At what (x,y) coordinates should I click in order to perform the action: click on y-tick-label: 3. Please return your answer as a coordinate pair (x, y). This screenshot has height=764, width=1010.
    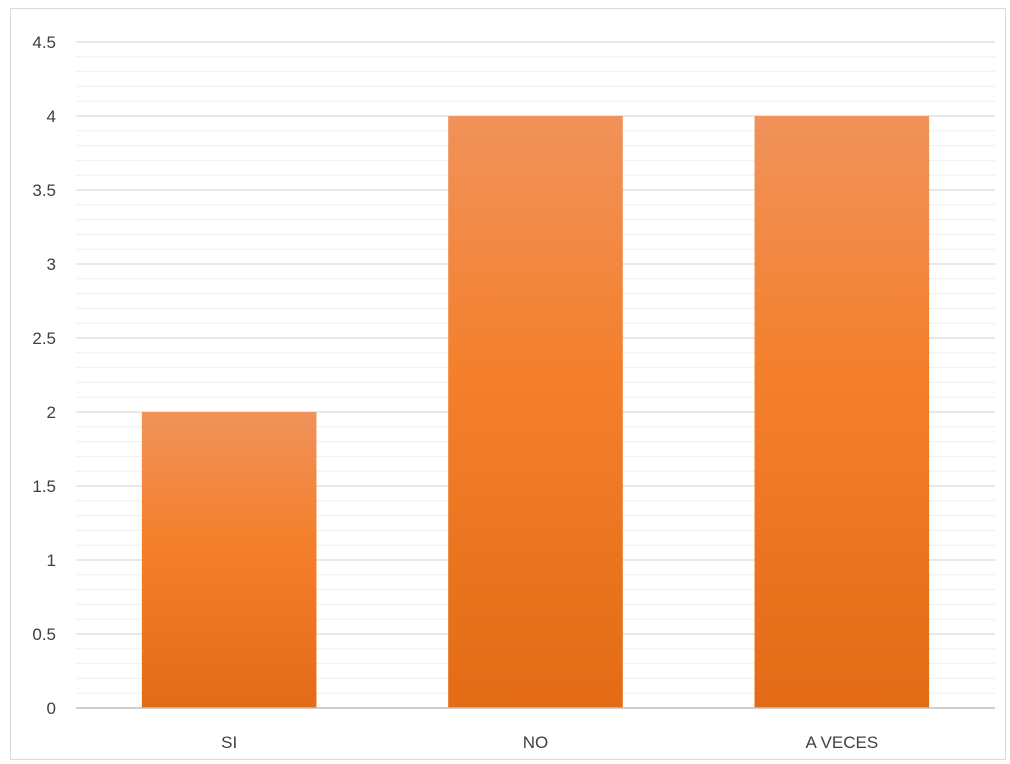
    Looking at the image, I should click on (51, 264).